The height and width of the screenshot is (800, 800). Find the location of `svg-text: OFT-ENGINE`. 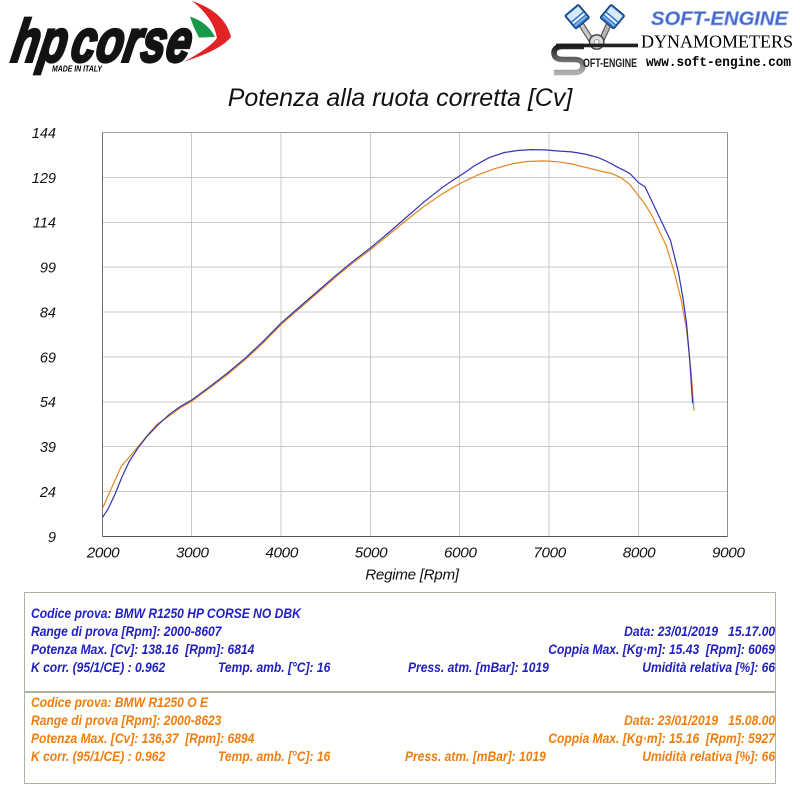

svg-text: OFT-ENGINE is located at coordinates (610, 63).